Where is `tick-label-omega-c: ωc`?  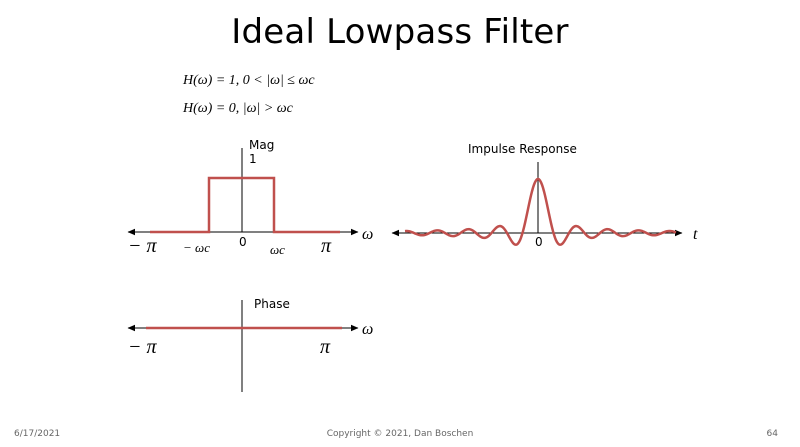
tick-label-omega-c: ωc is located at coordinates (277, 249).